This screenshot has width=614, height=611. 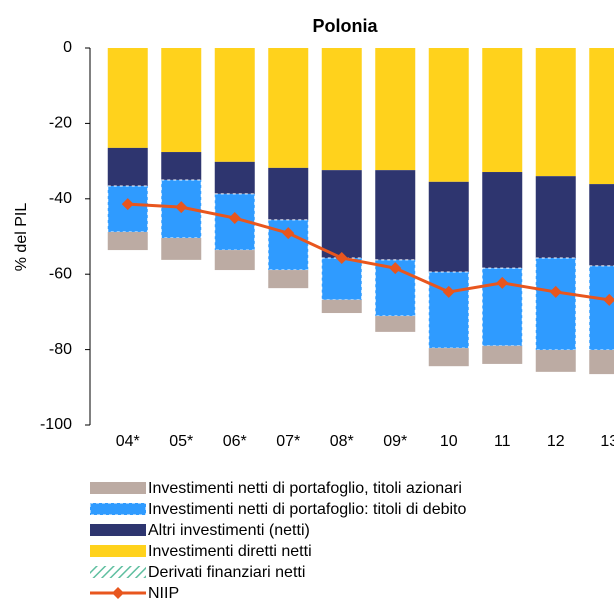 I want to click on x-tick-label: 10, so click(x=449, y=441).